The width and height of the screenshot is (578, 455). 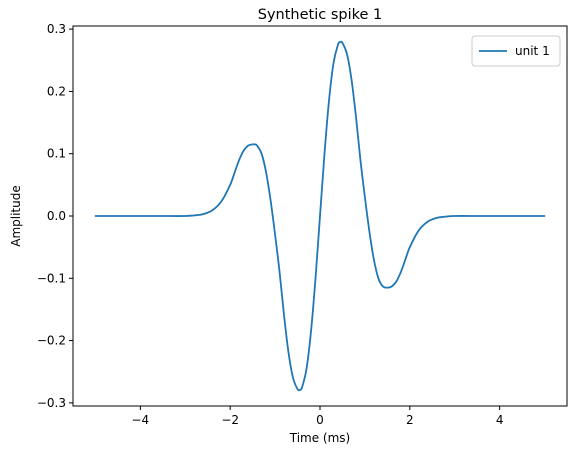 What do you see at coordinates (410, 420) in the screenshot?
I see `x-tick-label: 2` at bounding box center [410, 420].